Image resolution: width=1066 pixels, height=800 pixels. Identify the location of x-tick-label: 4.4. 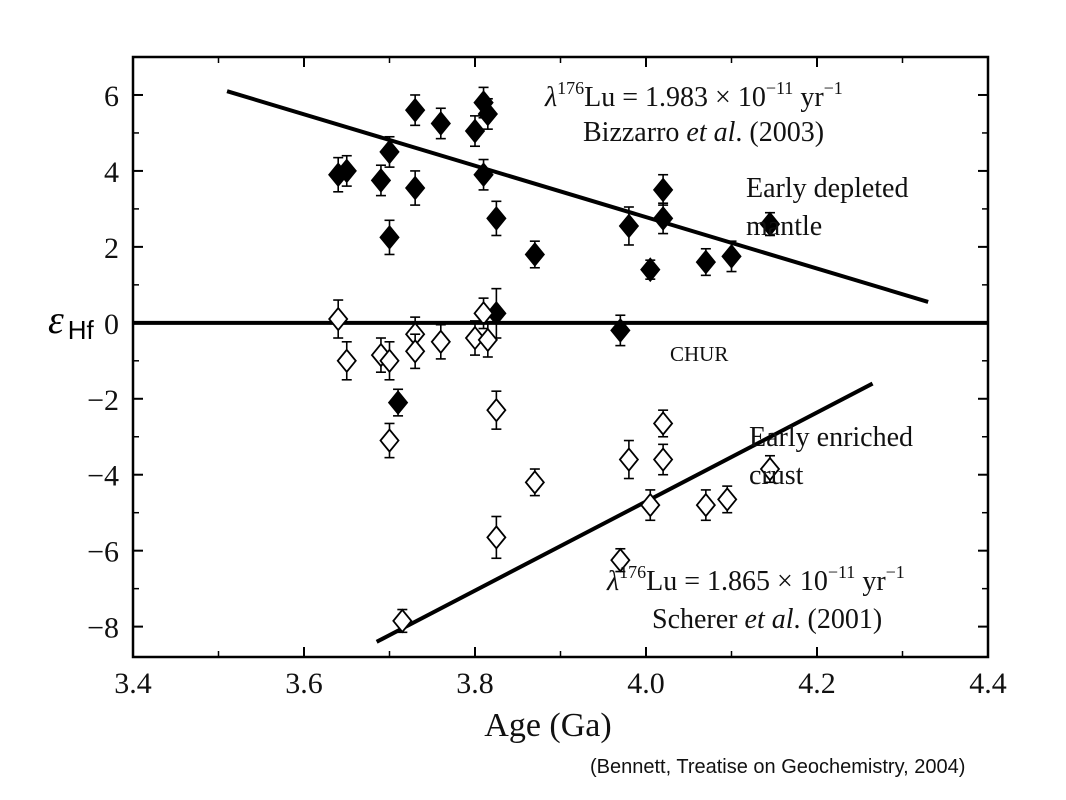
(988, 683).